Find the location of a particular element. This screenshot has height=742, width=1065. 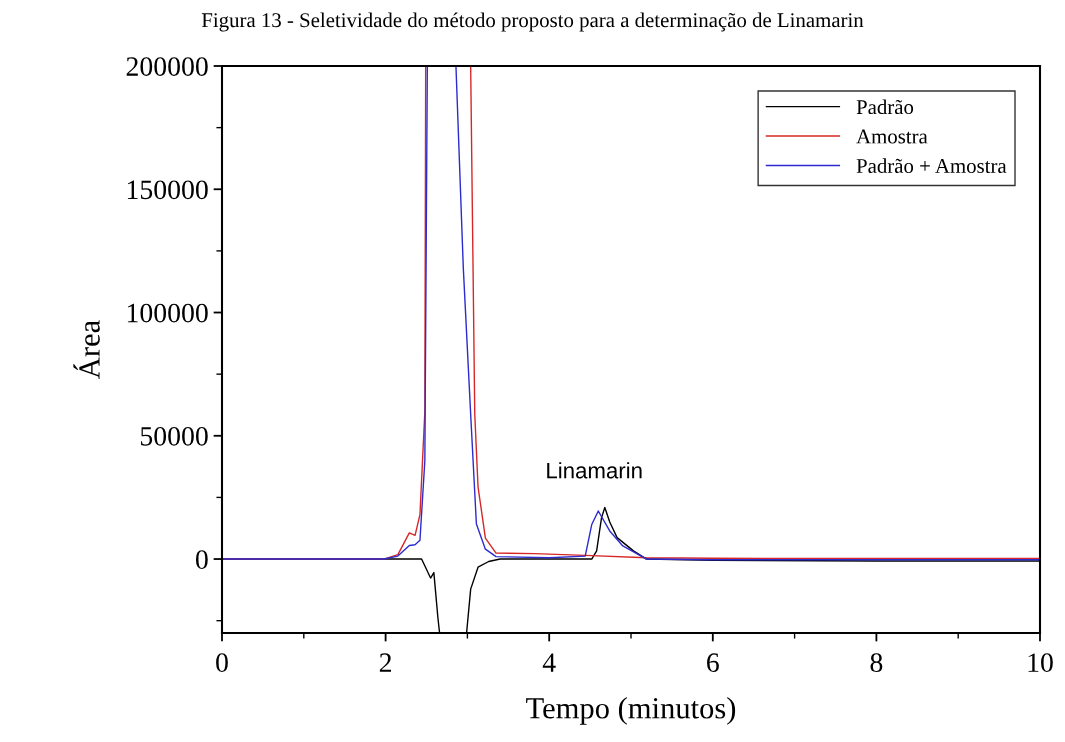

x-tick-label: 6 is located at coordinates (713, 662).